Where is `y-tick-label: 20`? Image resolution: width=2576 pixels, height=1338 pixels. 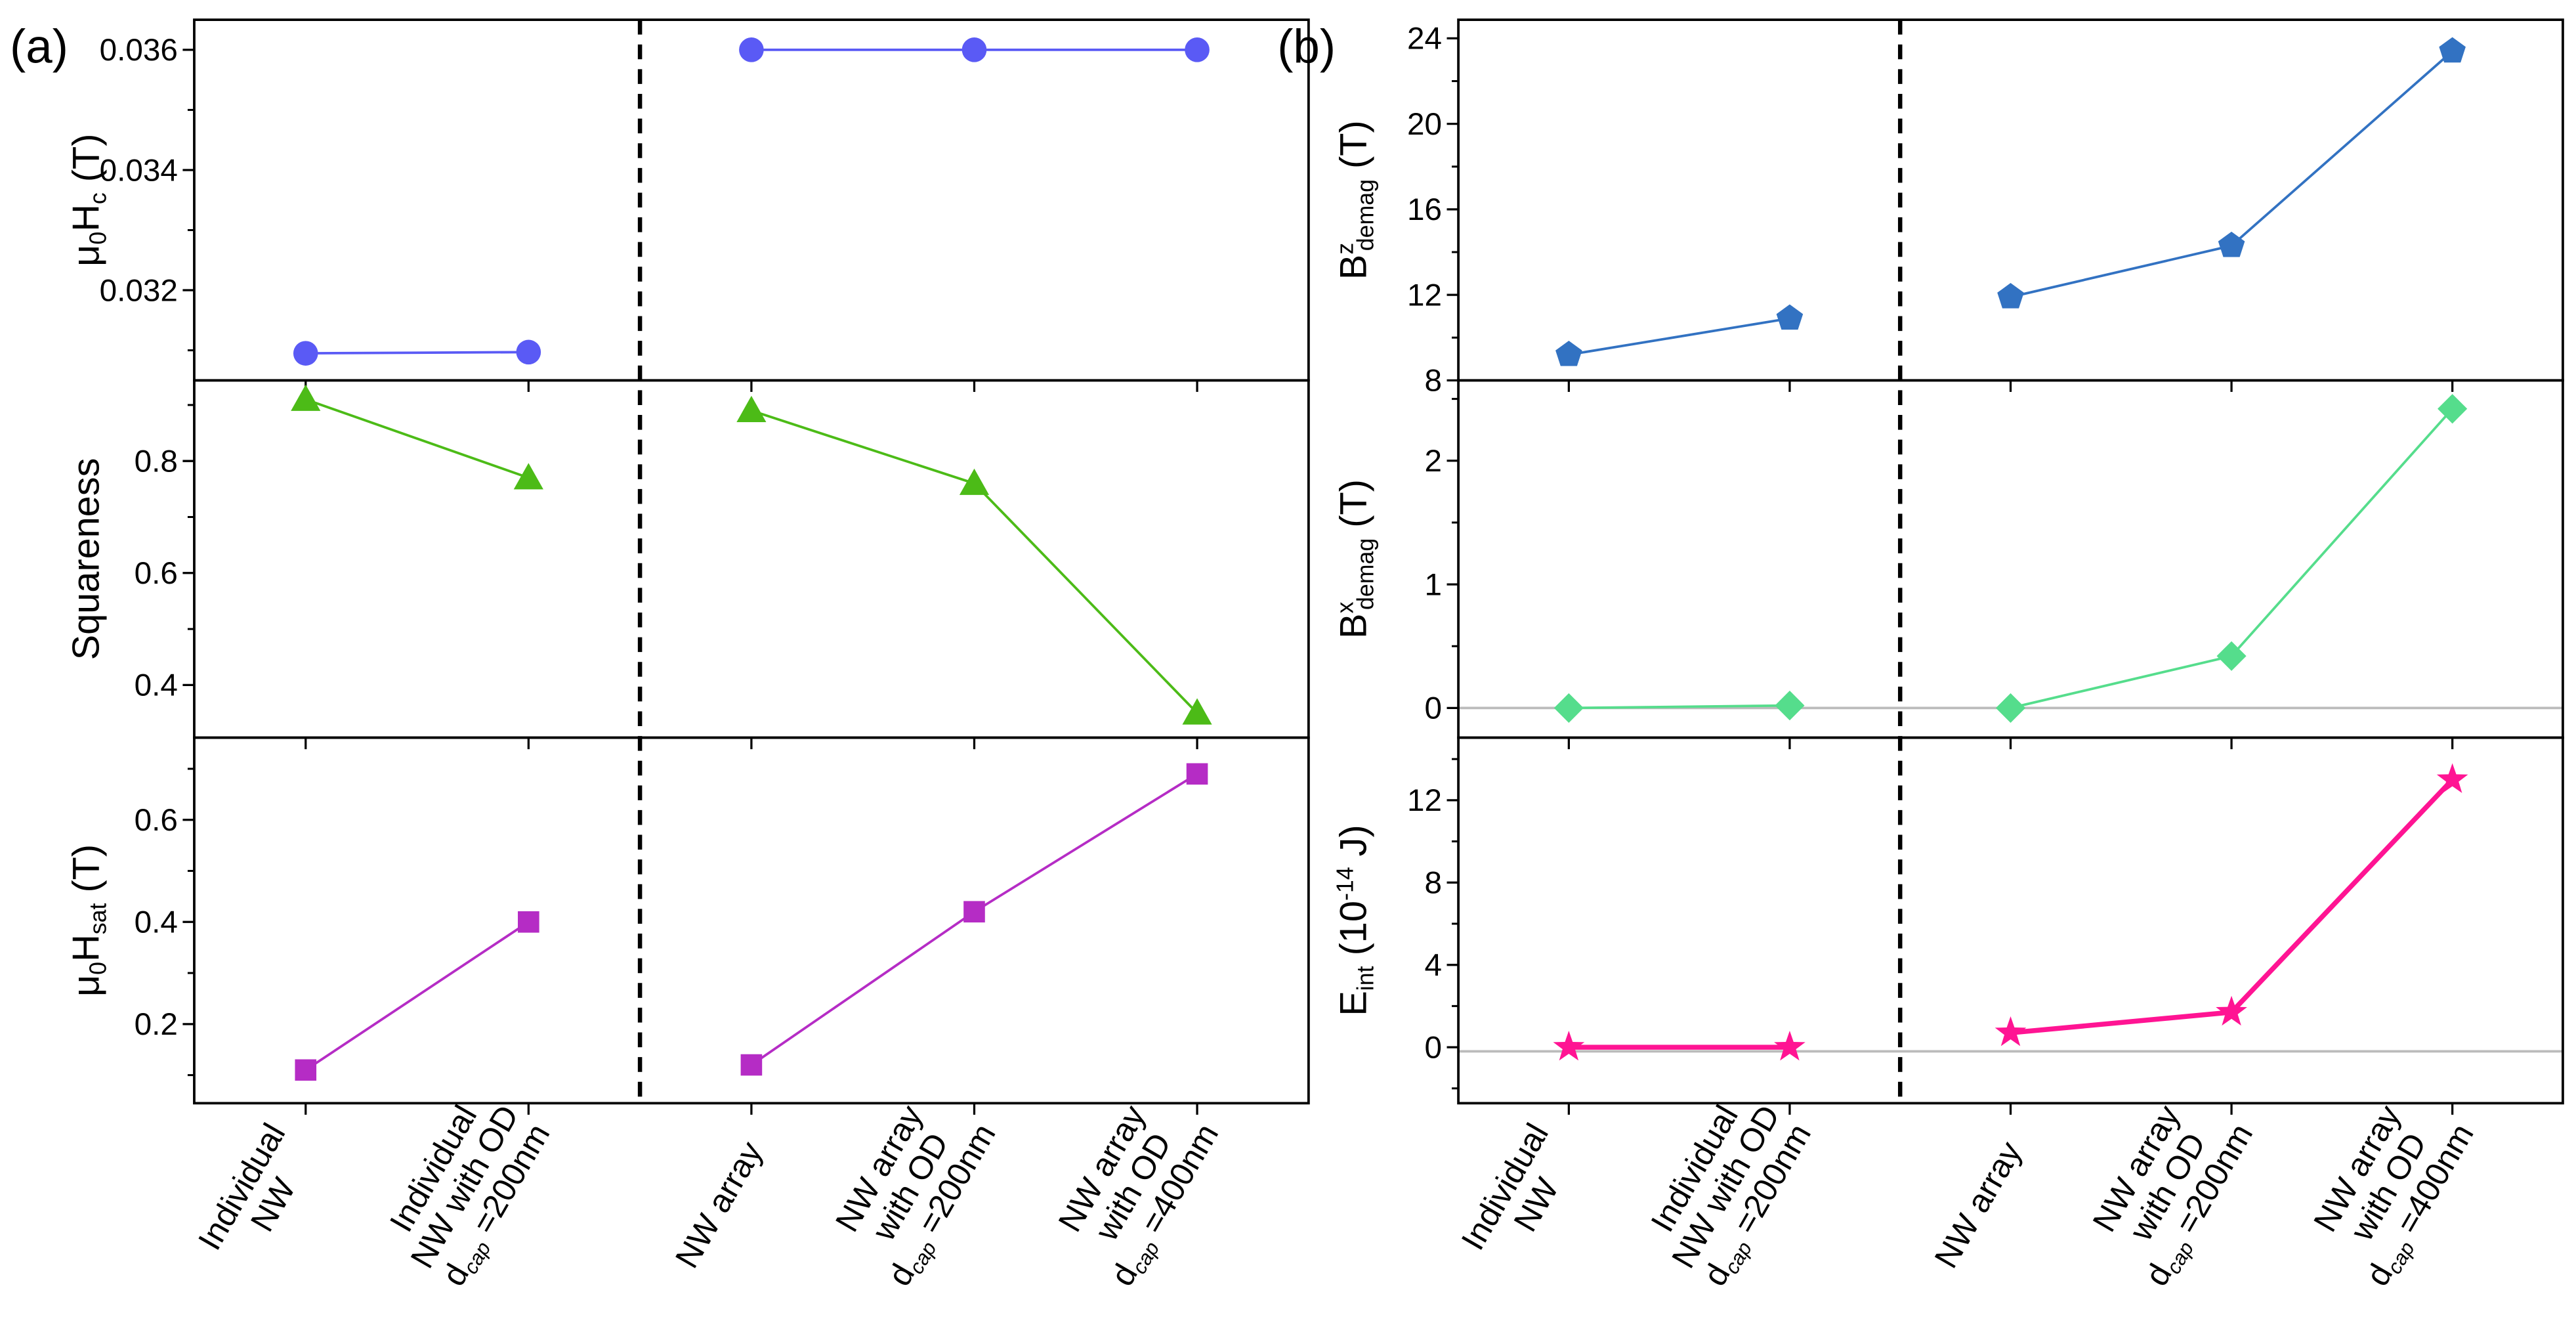
y-tick-label: 20 is located at coordinates (1424, 125).